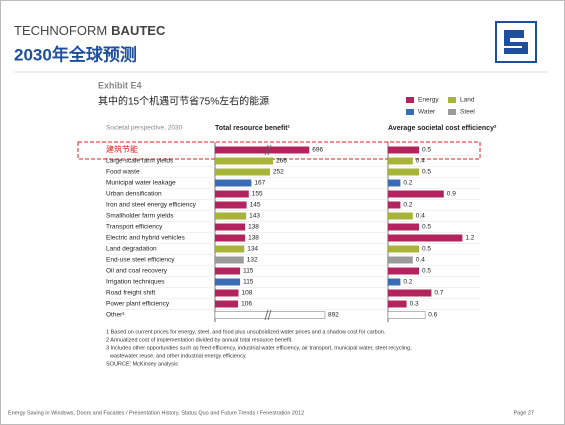 The width and height of the screenshot is (565, 425). What do you see at coordinates (317, 150) in the screenshot?
I see `benefit-label: 696` at bounding box center [317, 150].